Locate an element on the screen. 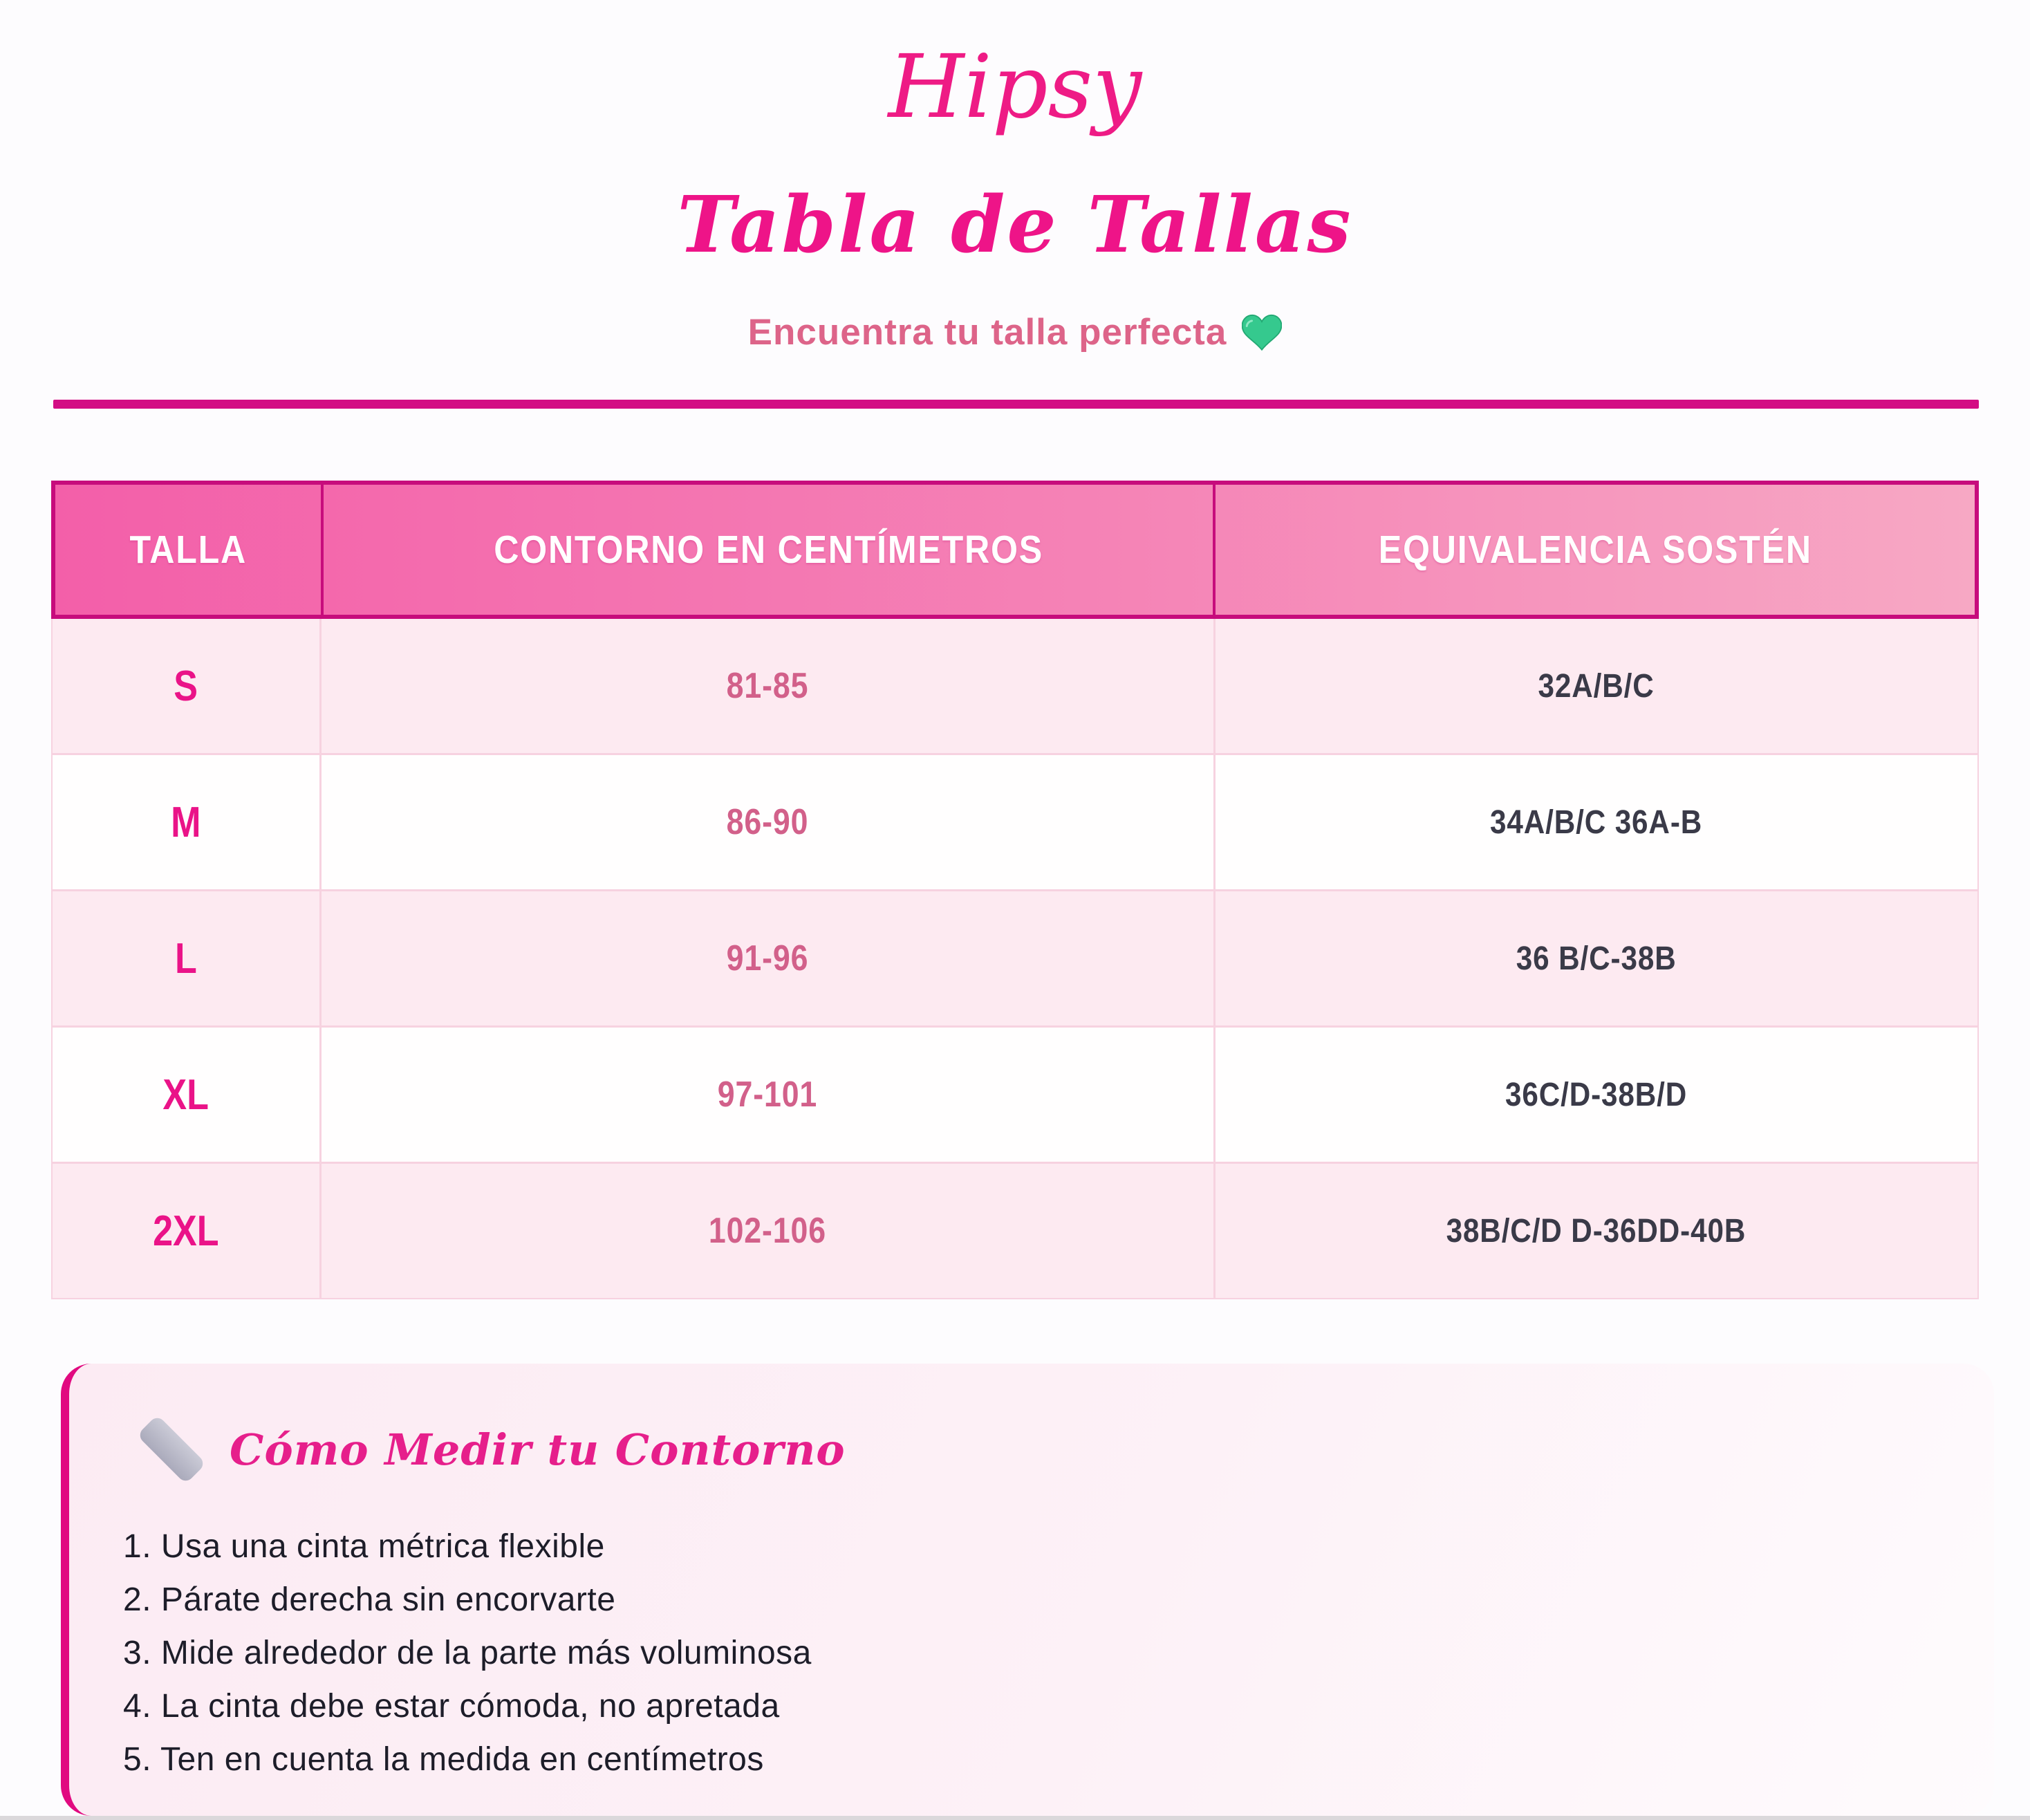  size-cell: XL is located at coordinates (185, 1094).